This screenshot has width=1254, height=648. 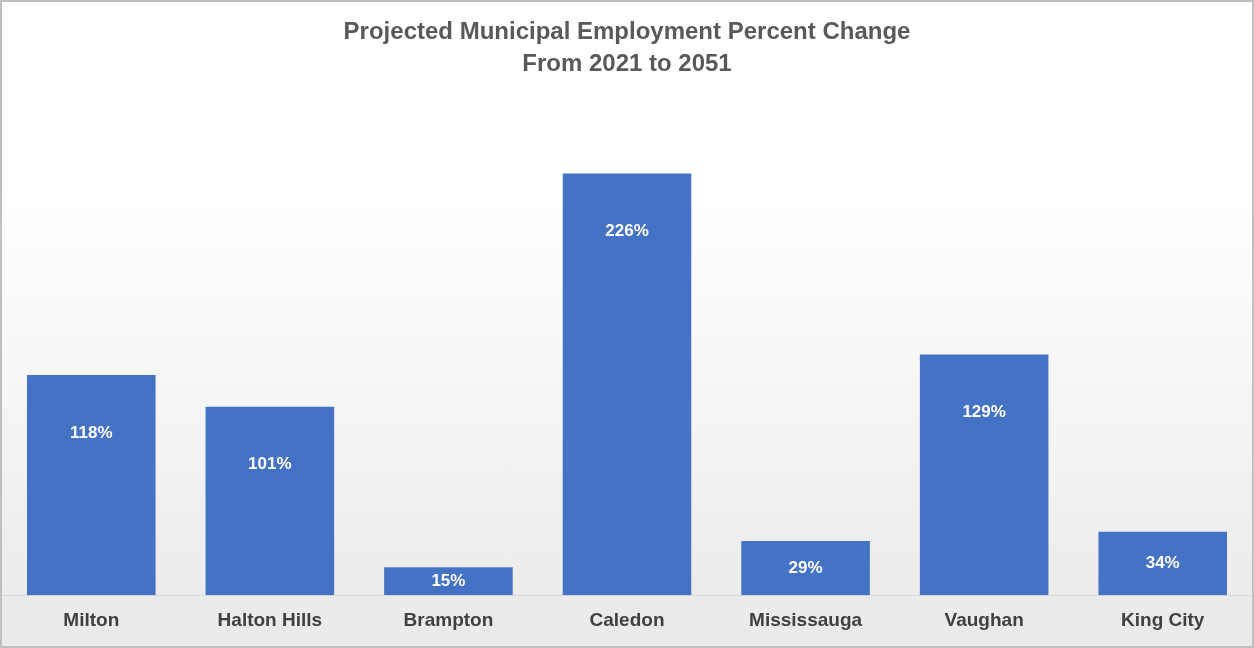 What do you see at coordinates (270, 464) in the screenshot?
I see `data-label: 101%` at bounding box center [270, 464].